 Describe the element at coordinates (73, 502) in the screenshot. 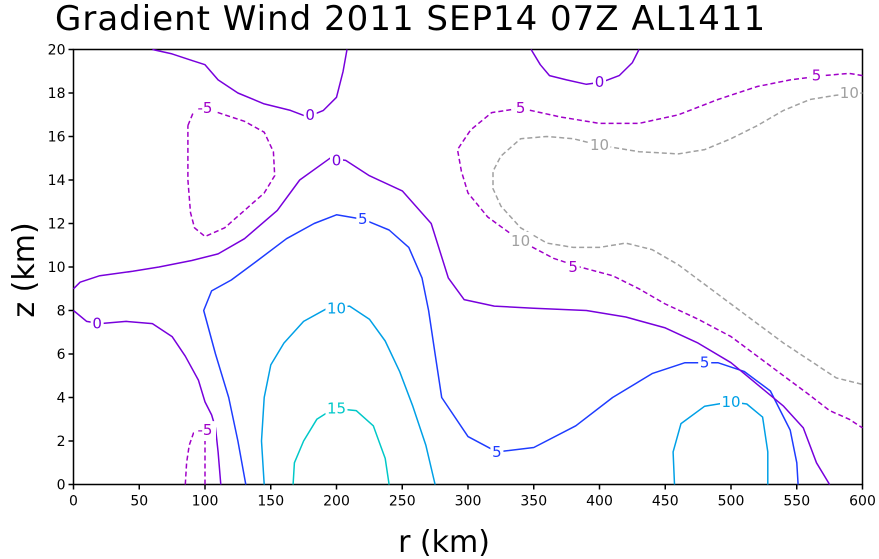

I see `x-tick-label: 0` at that location.